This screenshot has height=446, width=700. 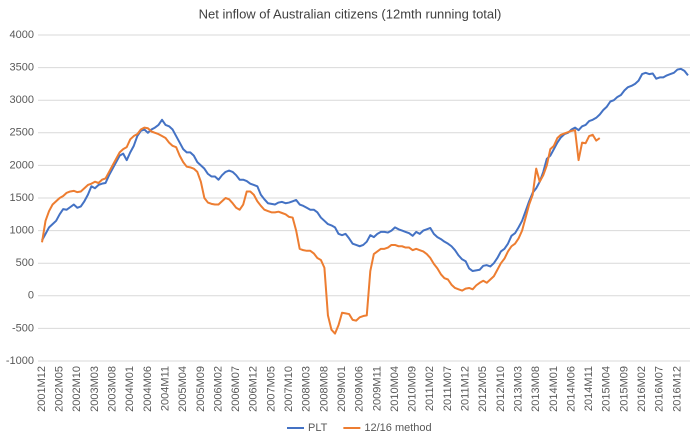 I want to click on x-tick-label: 2011M12, so click(x=466, y=388).